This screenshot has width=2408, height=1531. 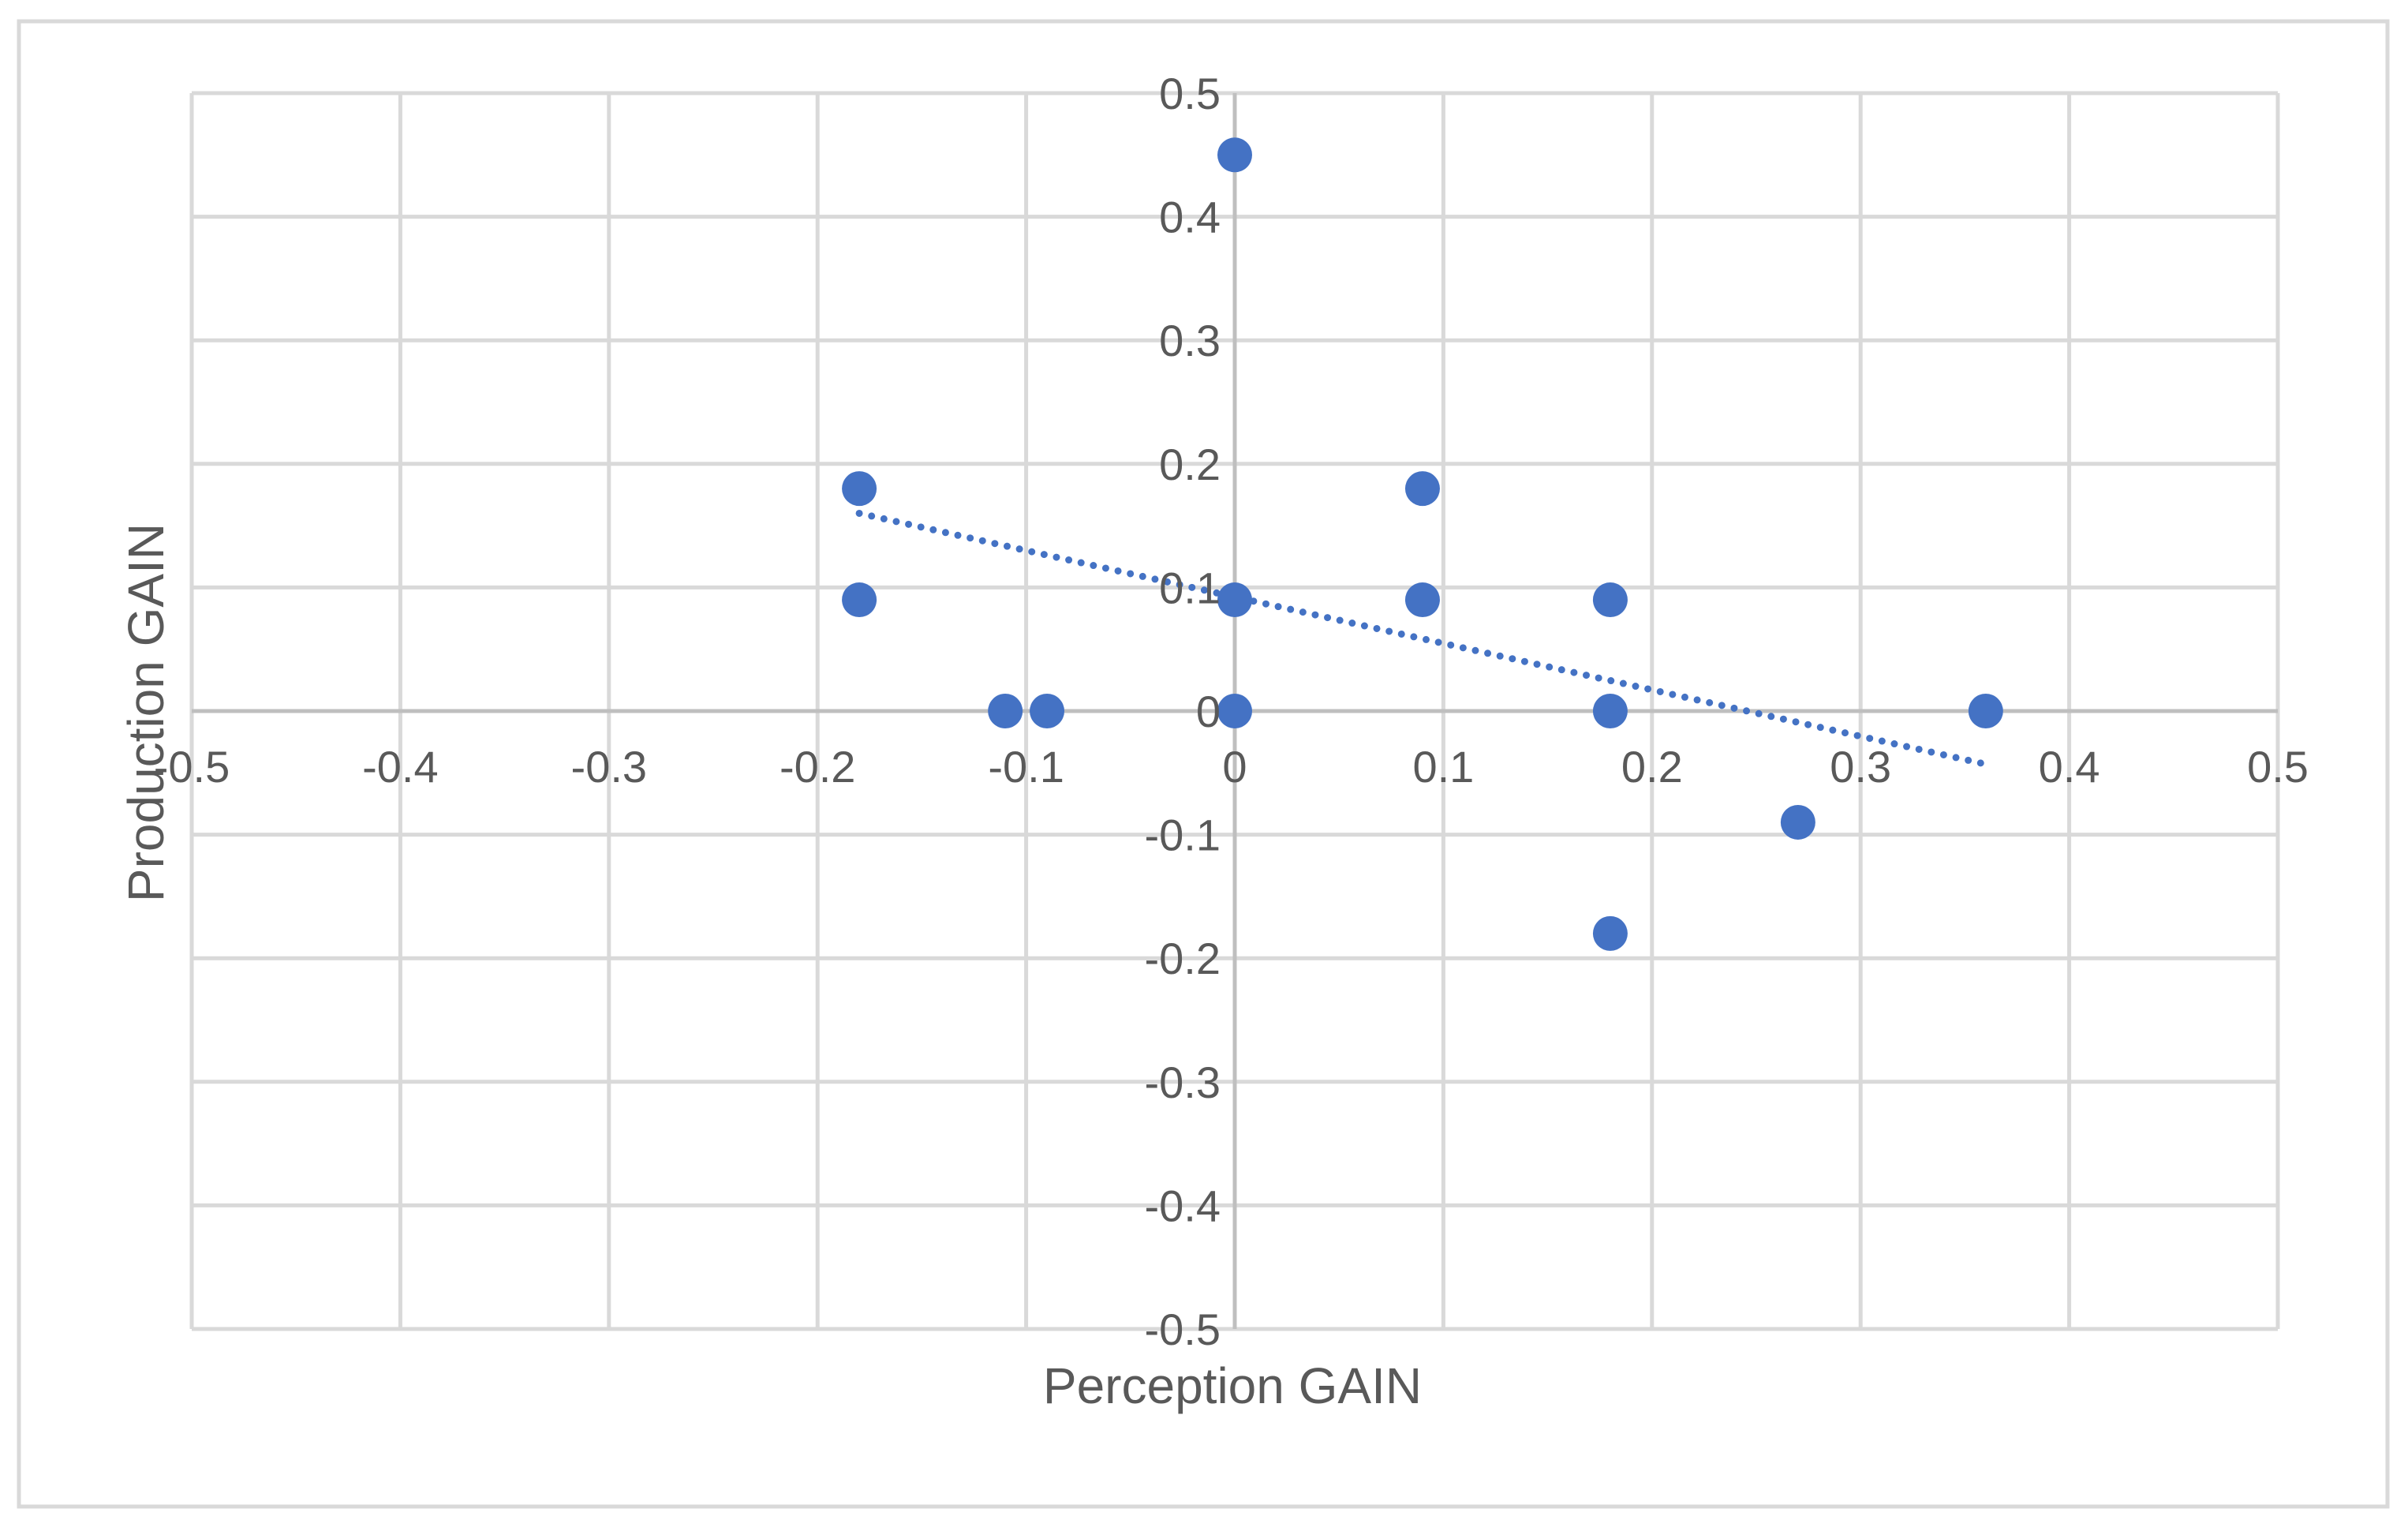 I want to click on x-axis-title: Perception GAIN, so click(x=1233, y=1385).